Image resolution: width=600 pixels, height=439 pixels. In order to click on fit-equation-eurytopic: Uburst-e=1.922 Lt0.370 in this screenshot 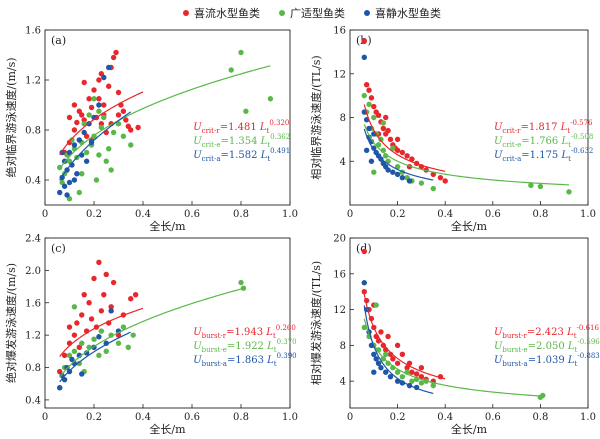, I will do `click(244, 346)`.